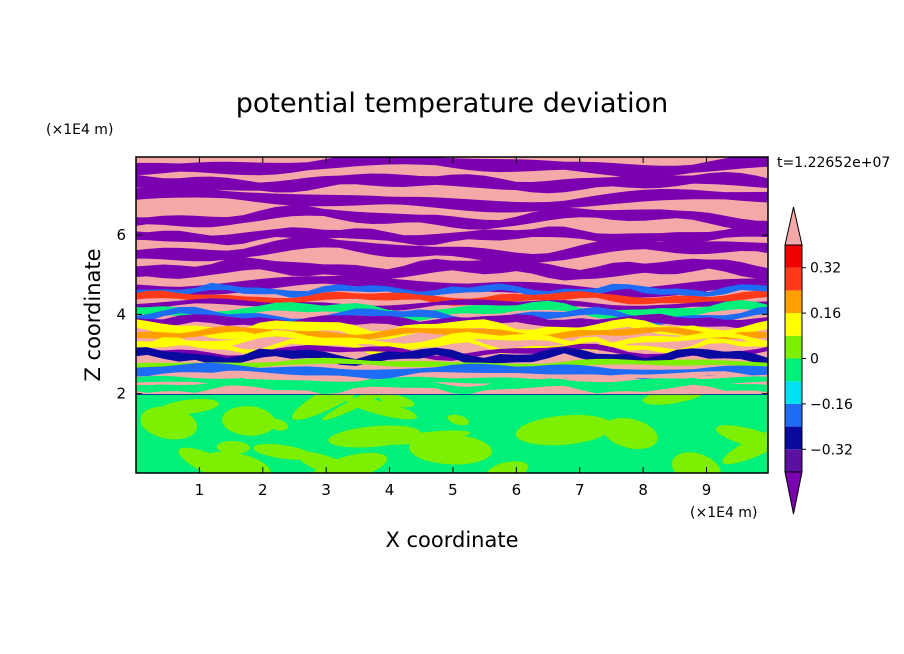 This screenshot has width=904, height=654. Describe the element at coordinates (452, 103) in the screenshot. I see `chart-title: potential temperature deviation` at that location.